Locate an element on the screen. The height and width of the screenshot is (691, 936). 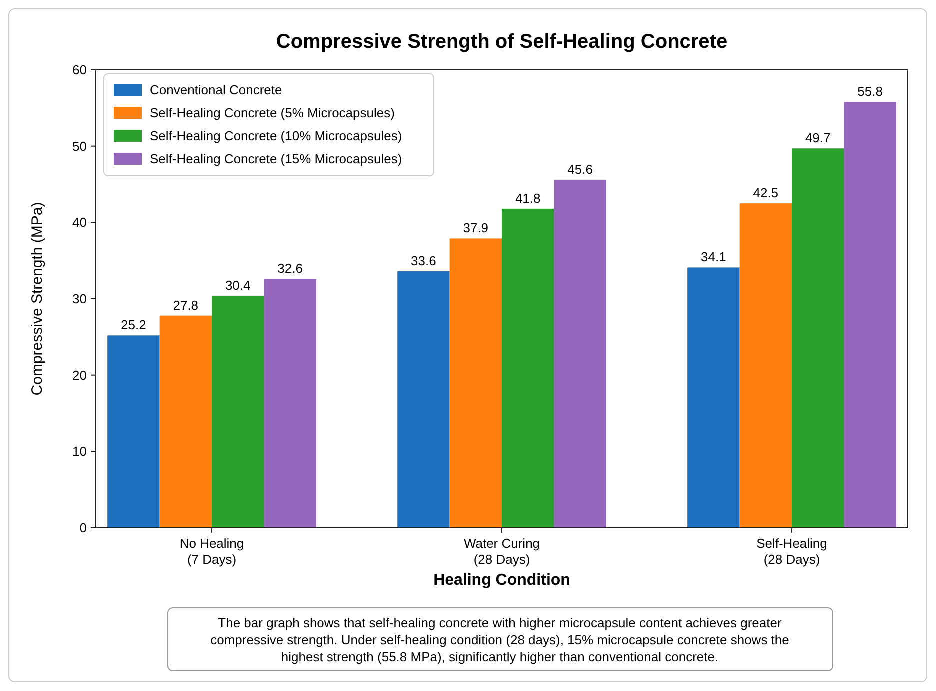
data-label: 37.9 is located at coordinates (476, 228).